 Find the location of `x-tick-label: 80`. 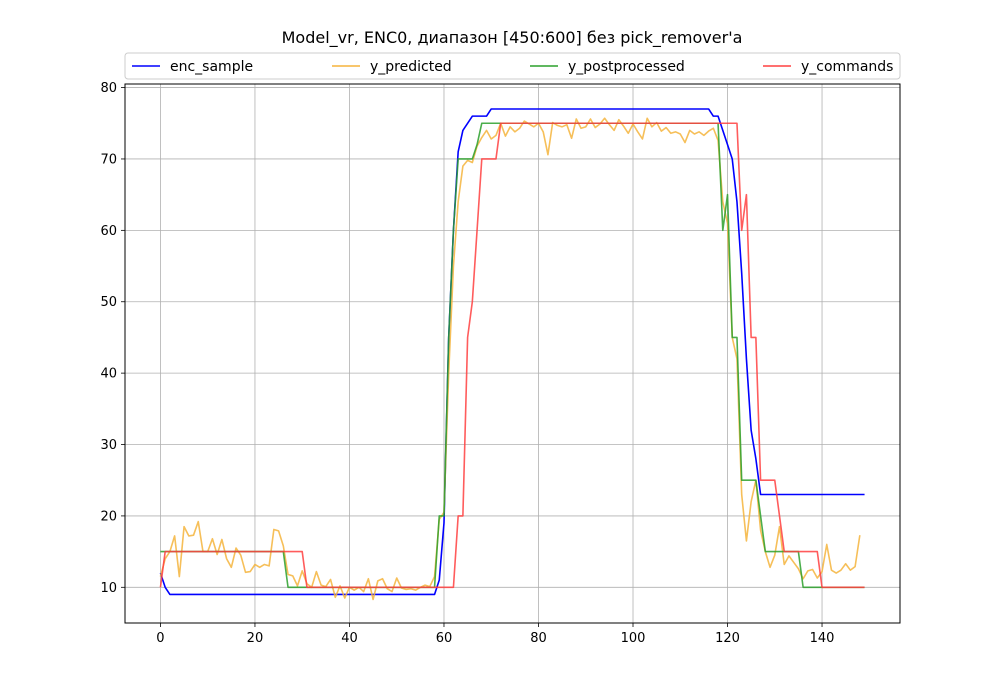

x-tick-label: 80 is located at coordinates (538, 638).